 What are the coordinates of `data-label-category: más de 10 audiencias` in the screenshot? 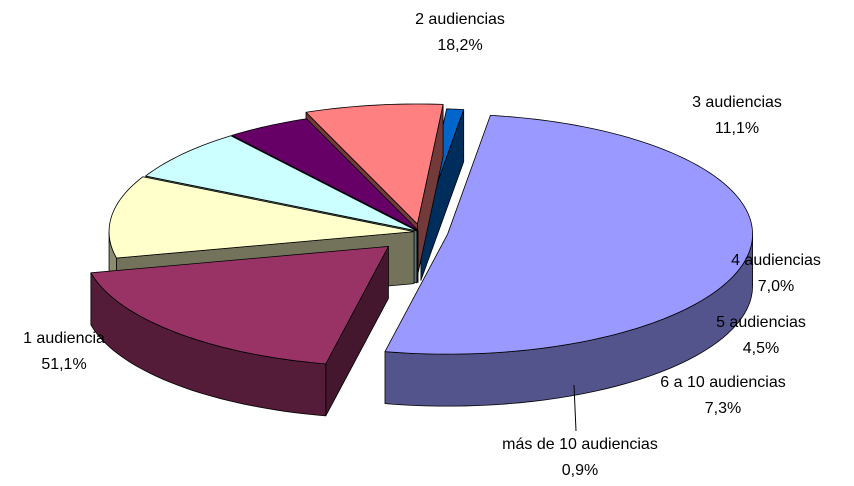 It's located at (580, 444).